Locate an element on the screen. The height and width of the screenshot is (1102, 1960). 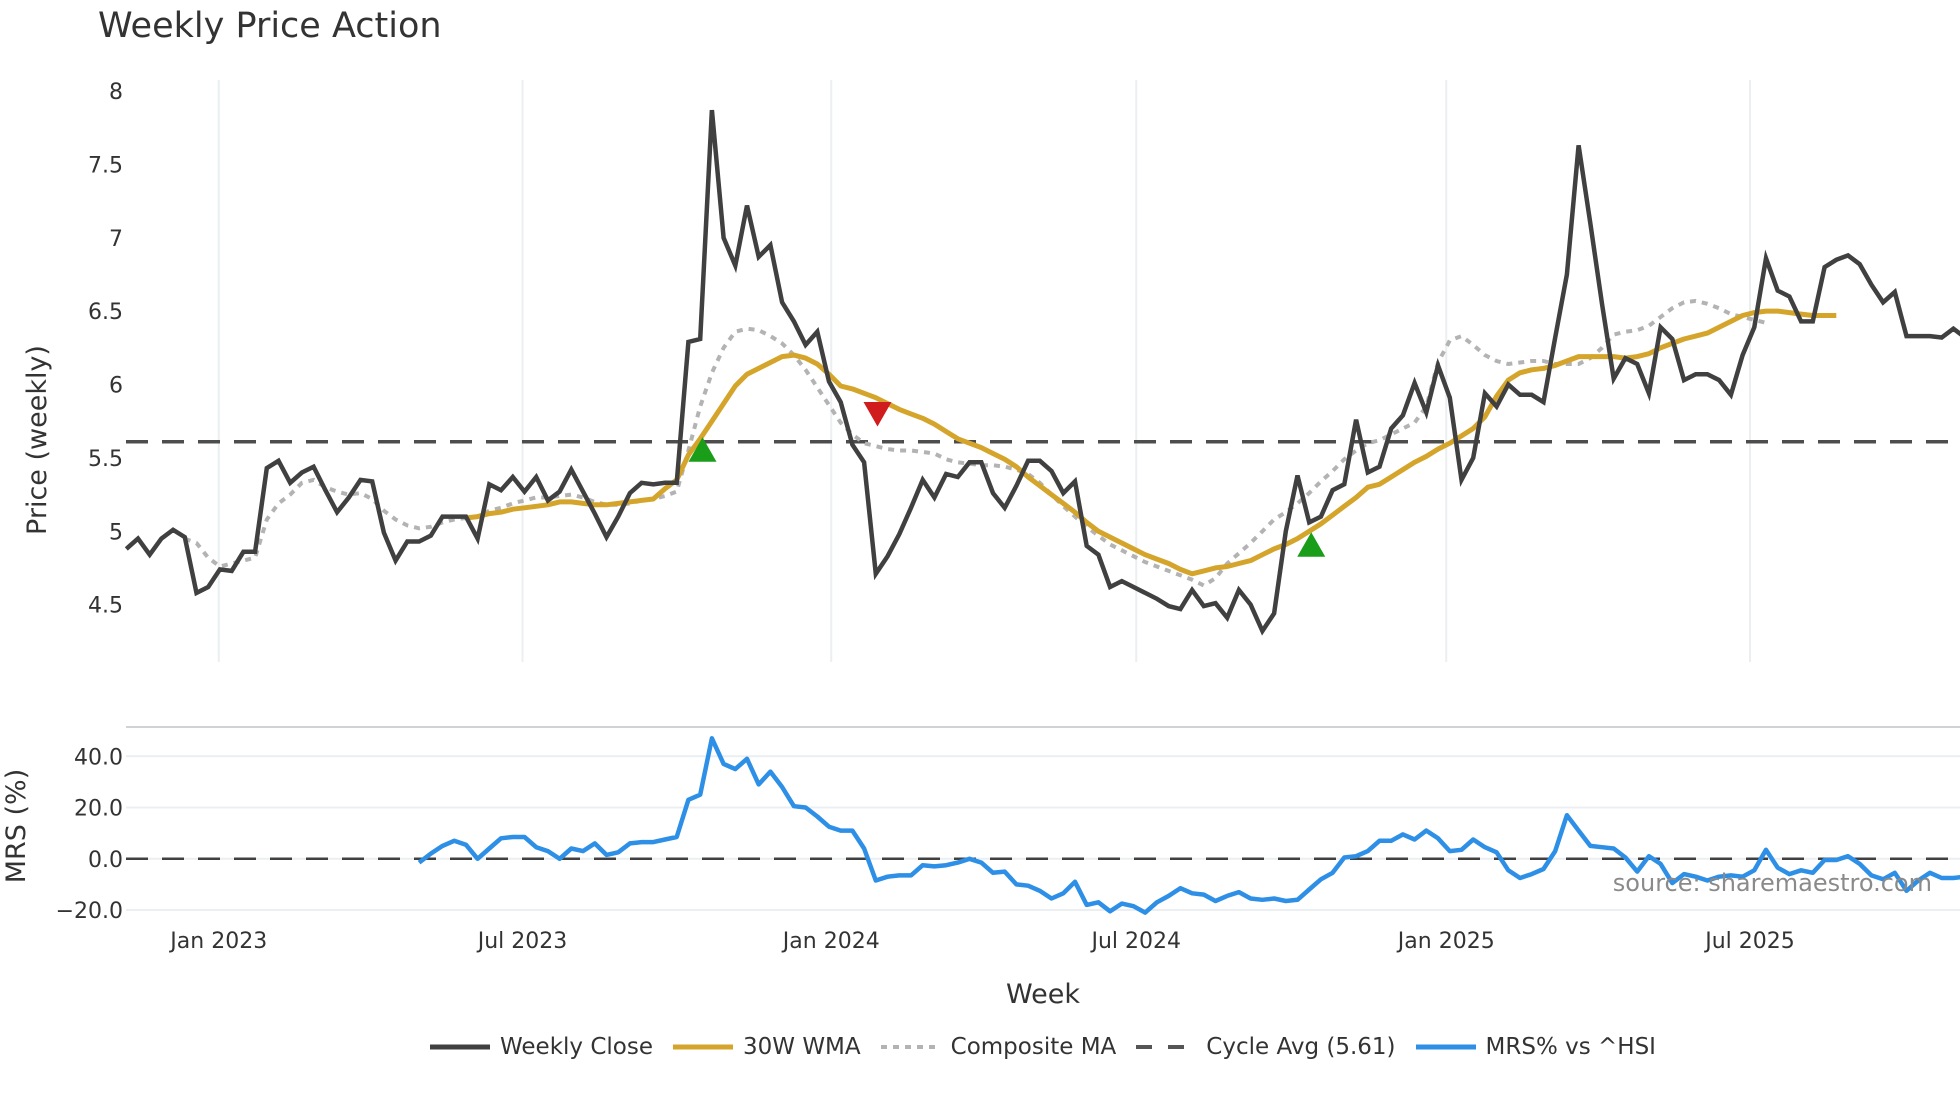
price-y-tick-label: 8 is located at coordinates (116, 92).